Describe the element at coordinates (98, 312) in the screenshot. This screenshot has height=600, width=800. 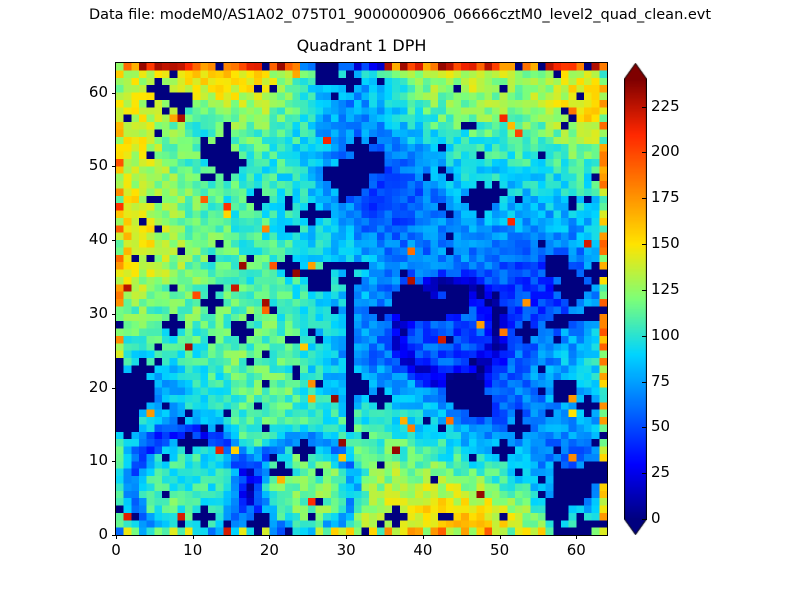
I see `y-tick-label: 30` at that location.